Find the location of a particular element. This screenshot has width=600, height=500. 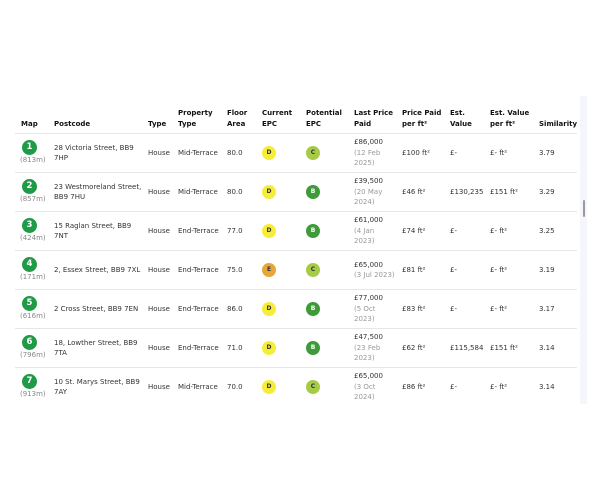

map-pin-marker: 6 is located at coordinates (29, 343).